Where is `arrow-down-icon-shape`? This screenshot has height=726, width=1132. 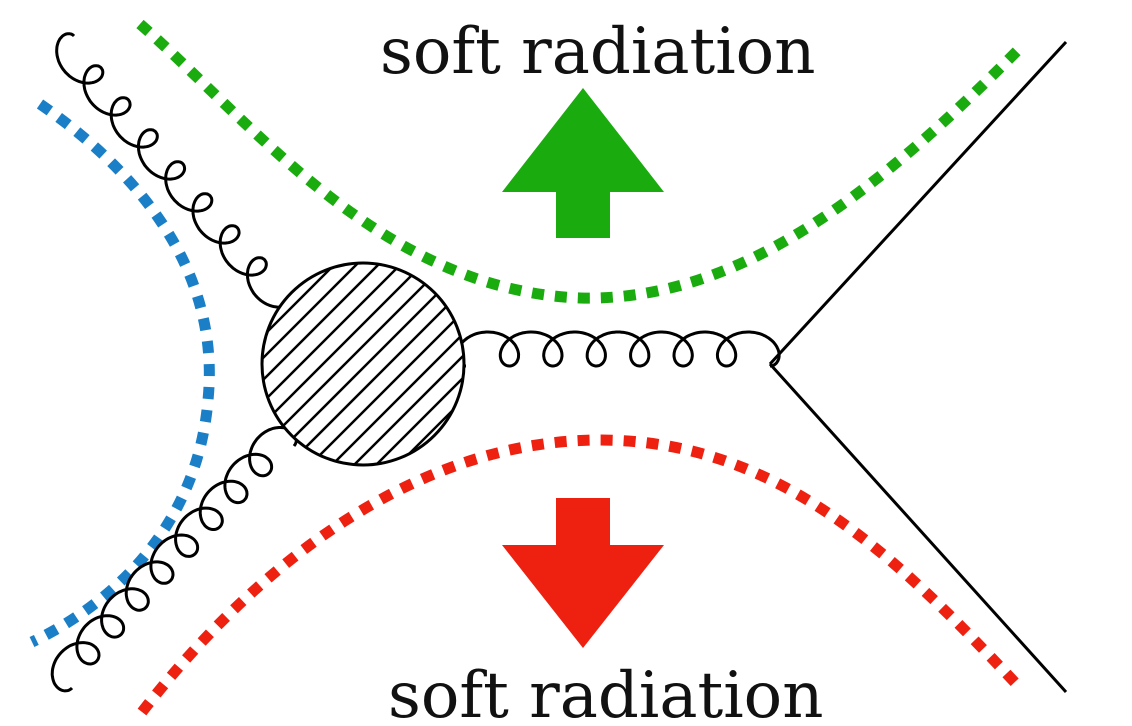 arrow-down-icon-shape is located at coordinates (583, 573).